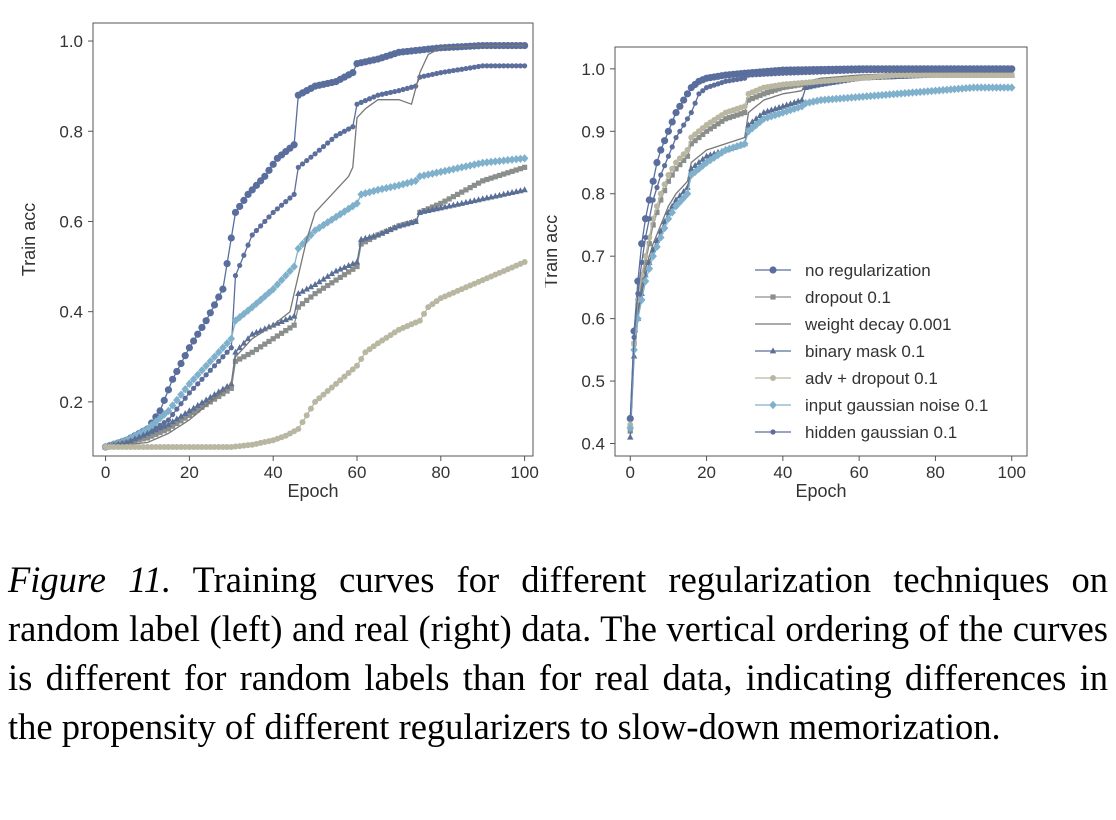  Describe the element at coordinates (820, 491) in the screenshot. I see `x-axis-label: Epoch` at that location.